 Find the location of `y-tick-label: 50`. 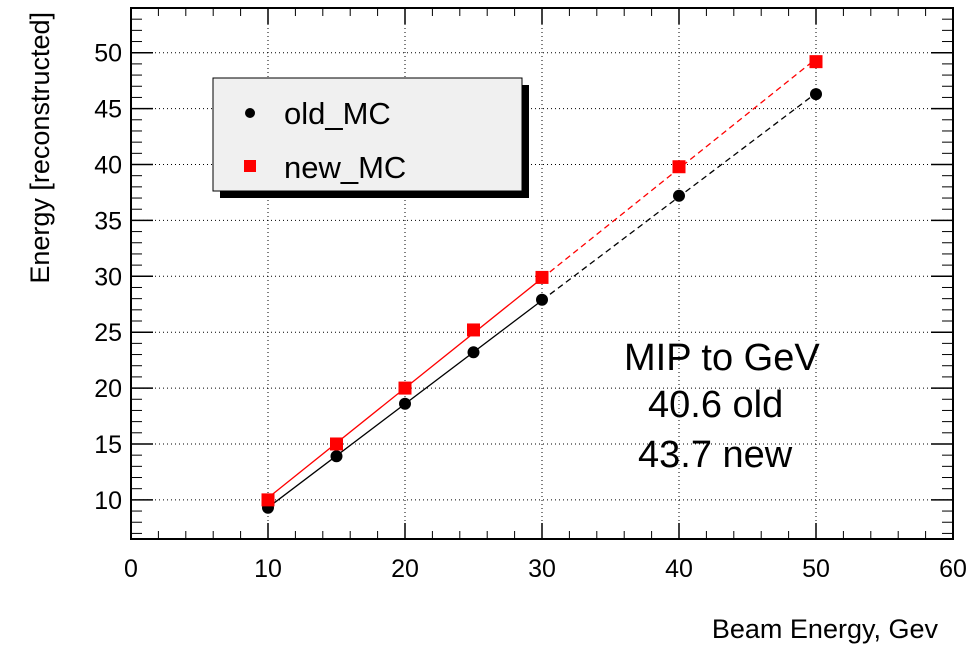

y-tick-label: 50 is located at coordinates (108, 54).